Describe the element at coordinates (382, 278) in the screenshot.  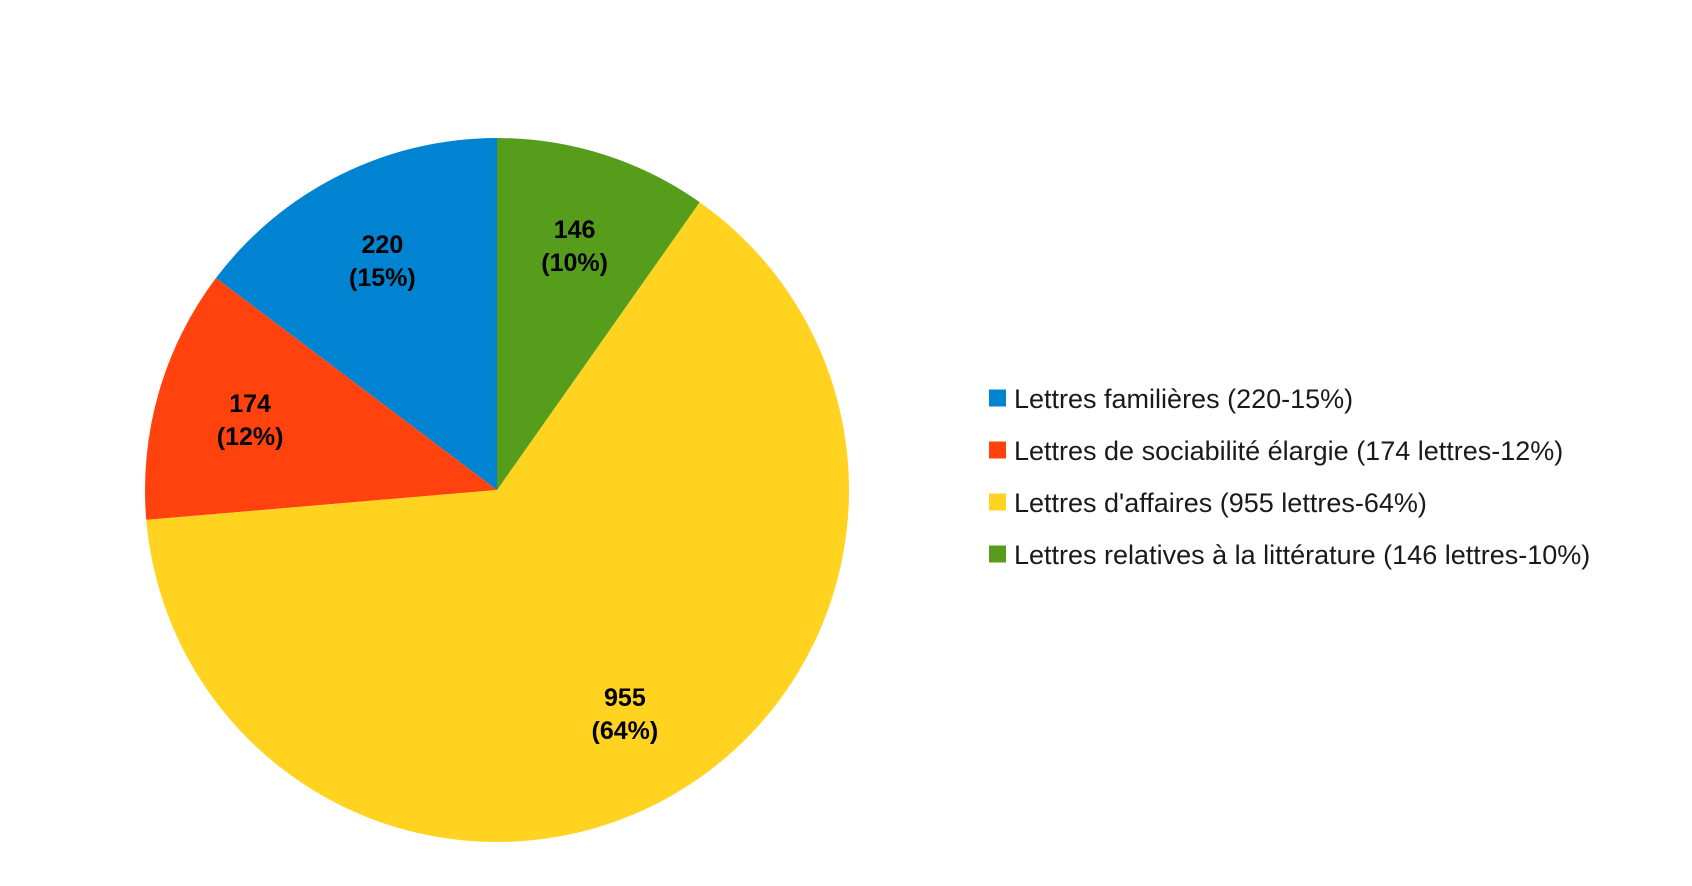
I see `slice-percent-label: (15%)` at that location.